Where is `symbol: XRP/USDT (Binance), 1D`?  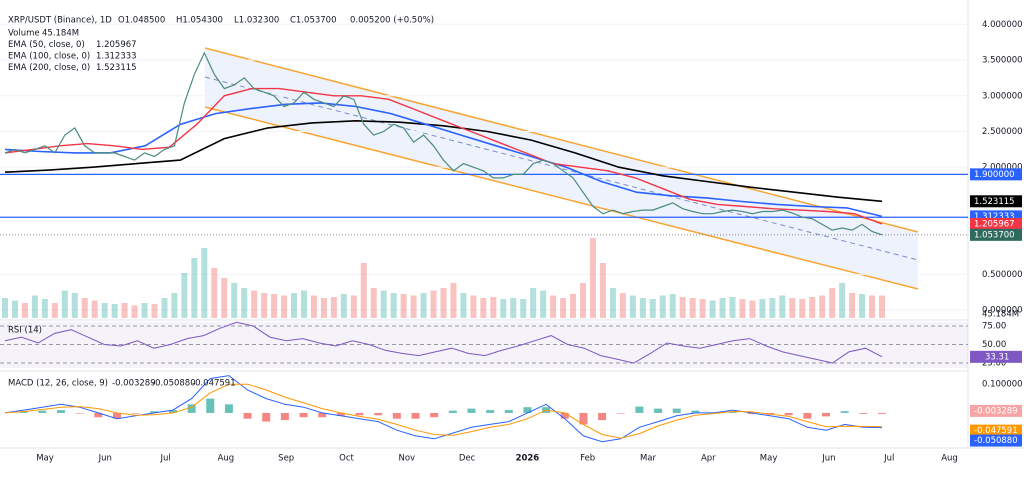
symbol: XRP/USDT (Binance), 1D is located at coordinates (60, 21).